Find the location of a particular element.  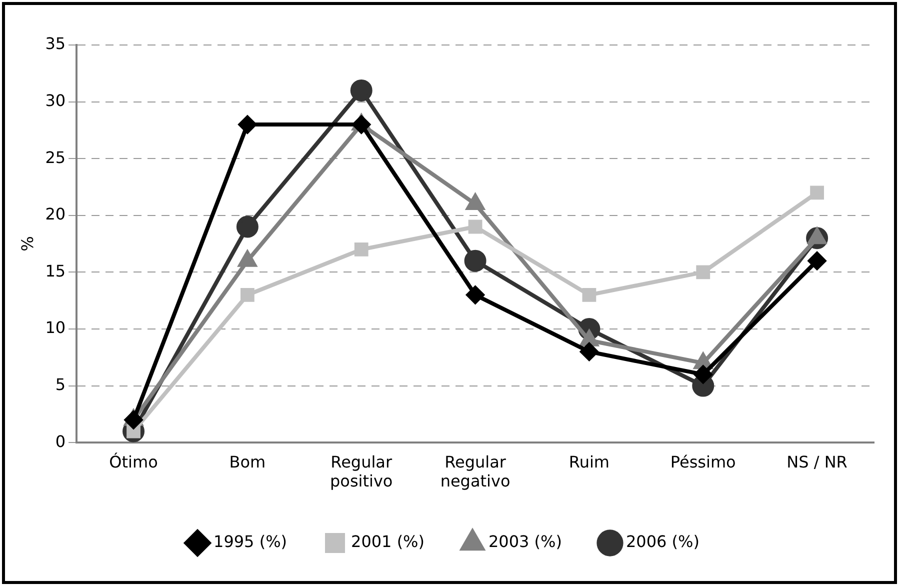

x-tick-label: Bom is located at coordinates (247, 462).